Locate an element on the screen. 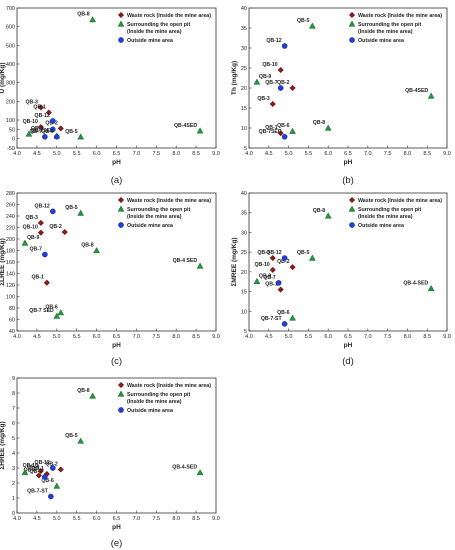 This screenshot has height=550, width=455. y-tick-label: 20 is located at coordinates (244, 89).